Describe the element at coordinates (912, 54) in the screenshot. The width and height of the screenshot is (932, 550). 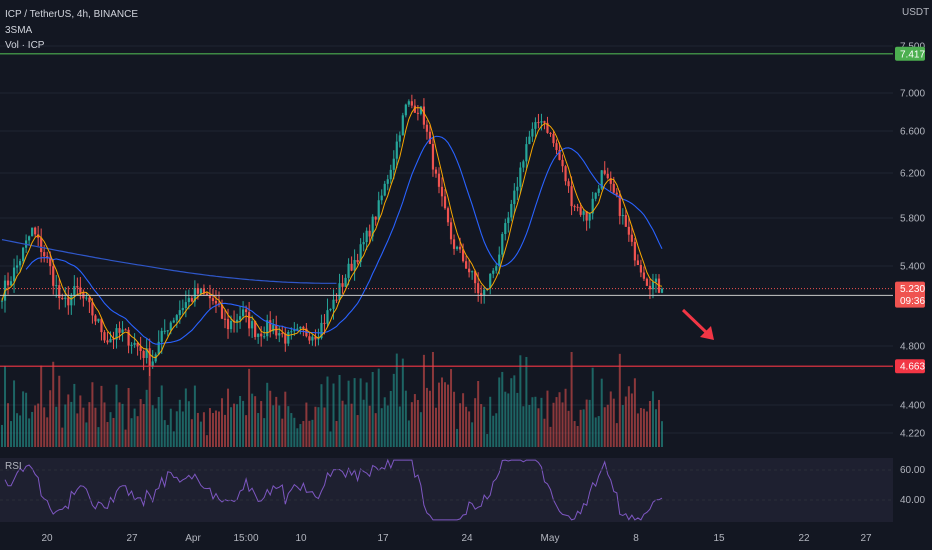
I see `resistance-tag-label: 7.417` at that location.